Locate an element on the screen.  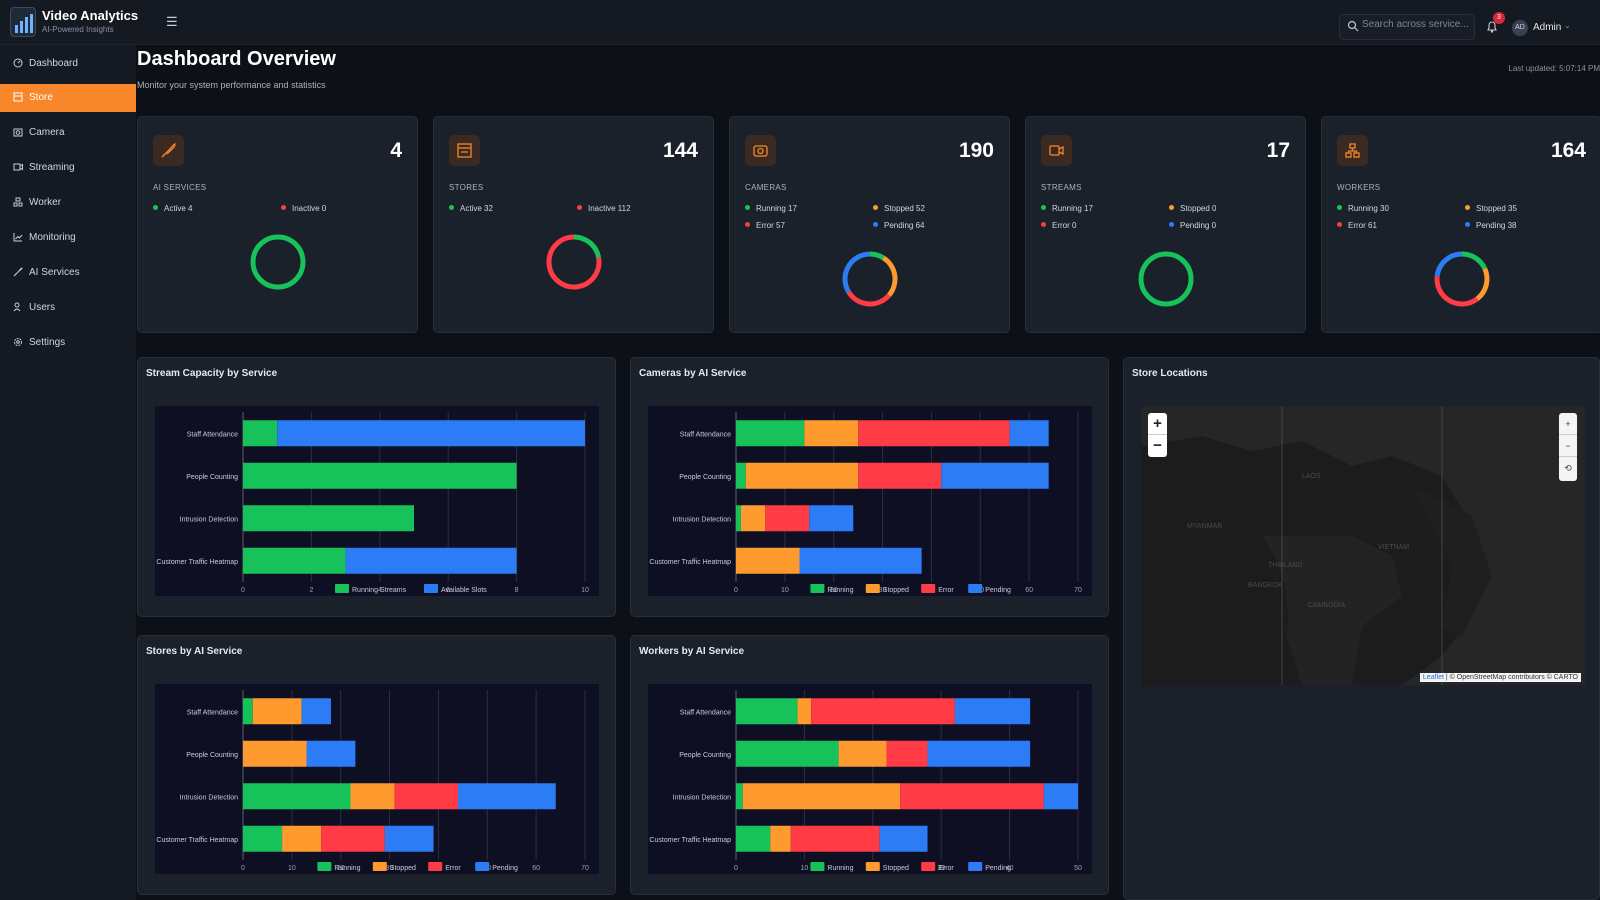
chevron-down-icon: ⌄ is located at coordinates (1567, 25).